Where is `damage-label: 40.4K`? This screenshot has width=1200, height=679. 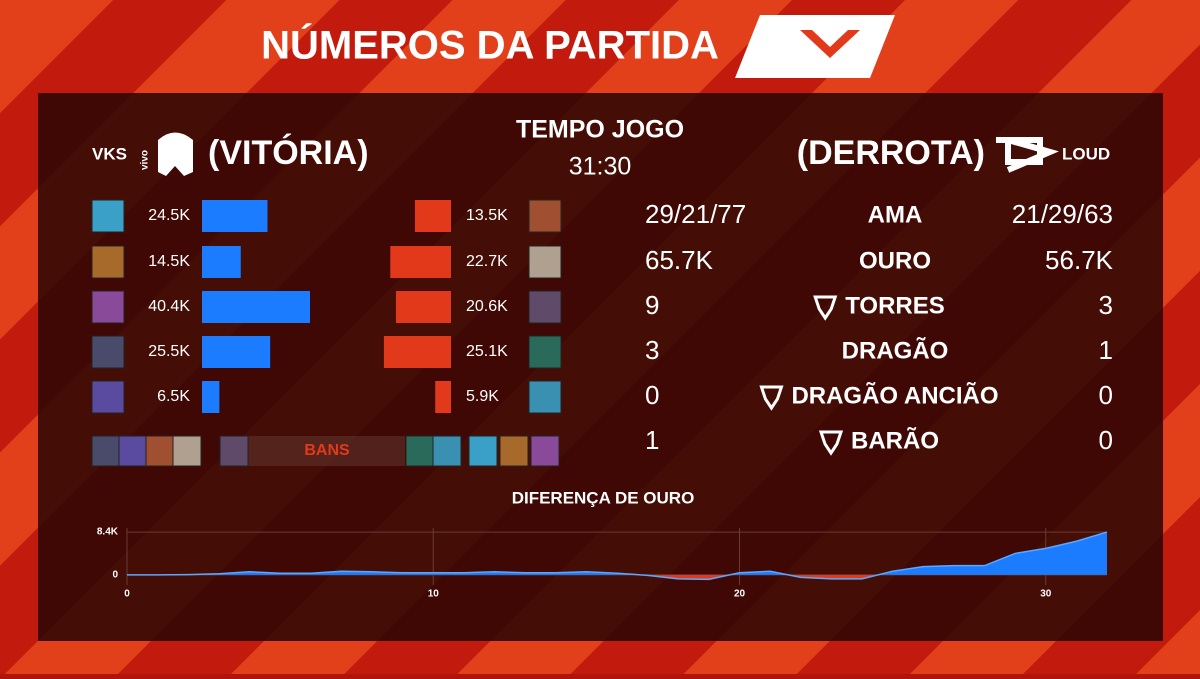 damage-label: 40.4K is located at coordinates (169, 306).